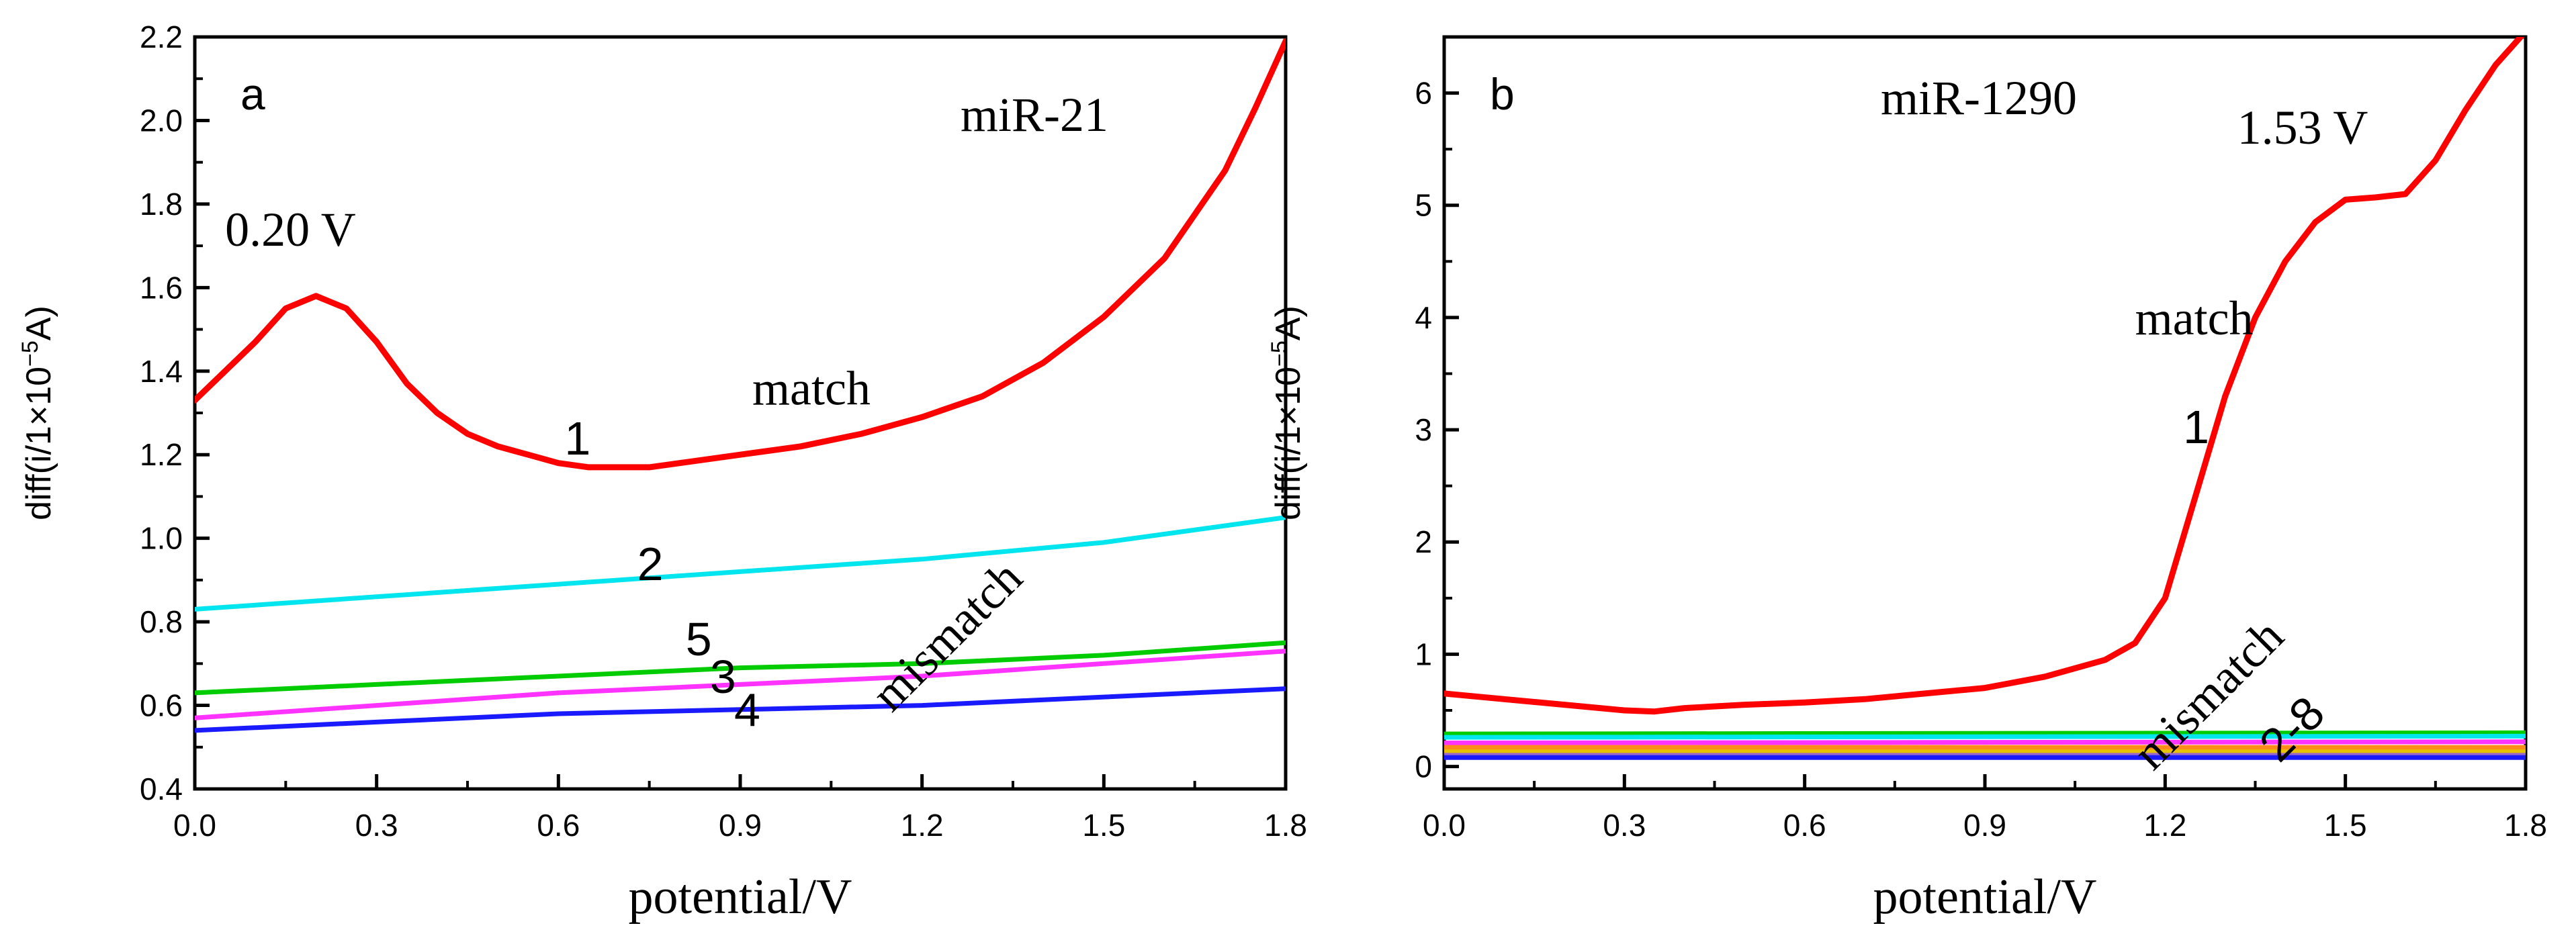 This screenshot has height=940, width=2576. Describe the element at coordinates (291, 229) in the screenshot. I see `panel-a-annotation: 0.20 V` at that location.